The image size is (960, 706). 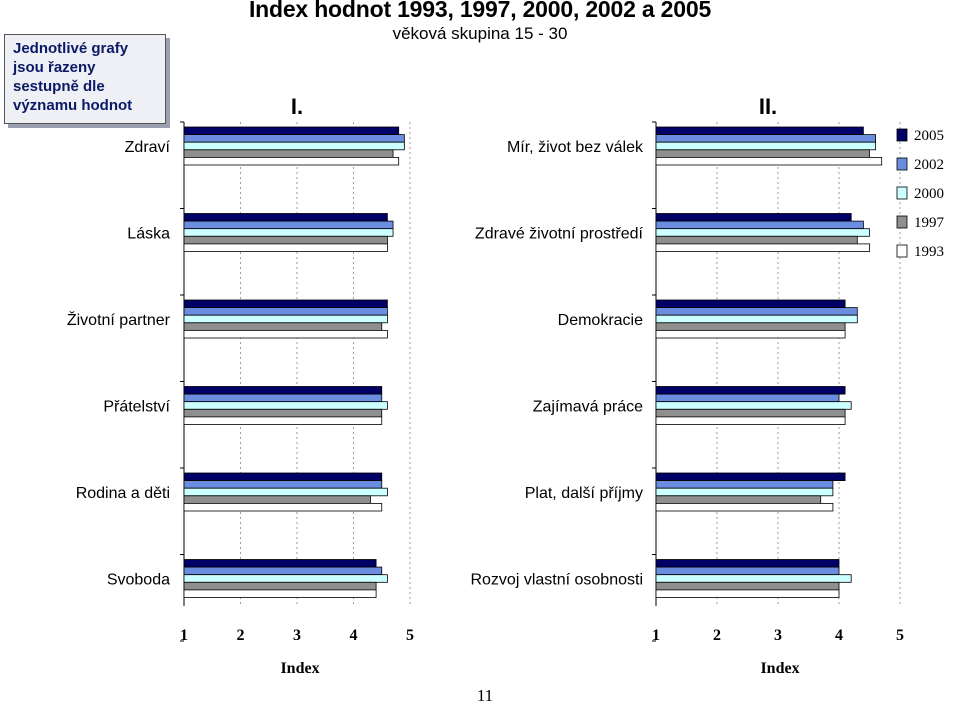 I want to click on legend-label: 2005, so click(x=929, y=136).